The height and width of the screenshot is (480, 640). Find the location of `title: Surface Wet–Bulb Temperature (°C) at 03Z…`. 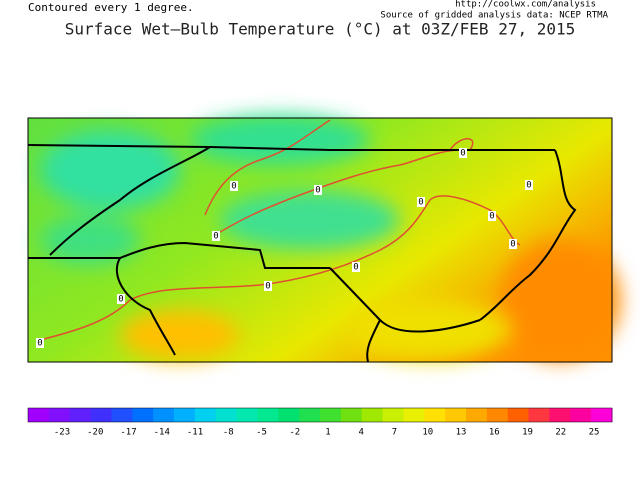

title: Surface Wet–Bulb Temperature (°C) at 03Z… is located at coordinates (320, 29).